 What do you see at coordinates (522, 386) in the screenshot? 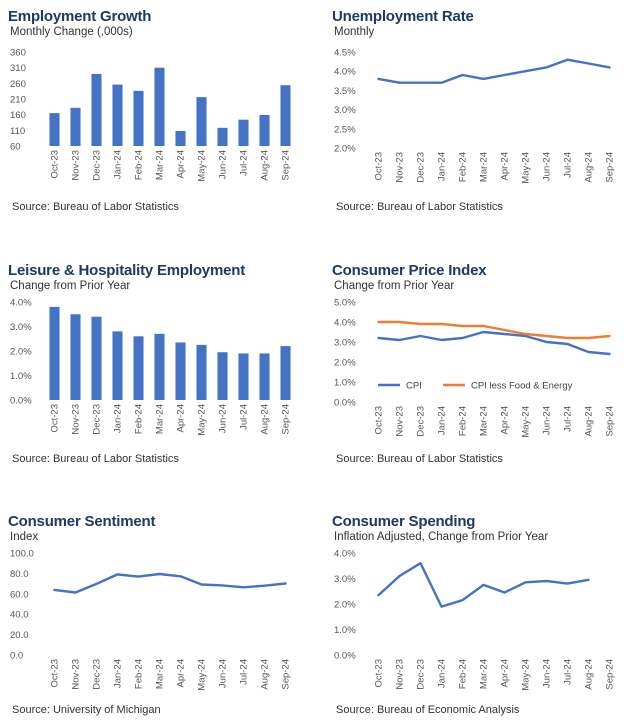
I see `legend-label: CPI less Food & Energy` at bounding box center [522, 386].